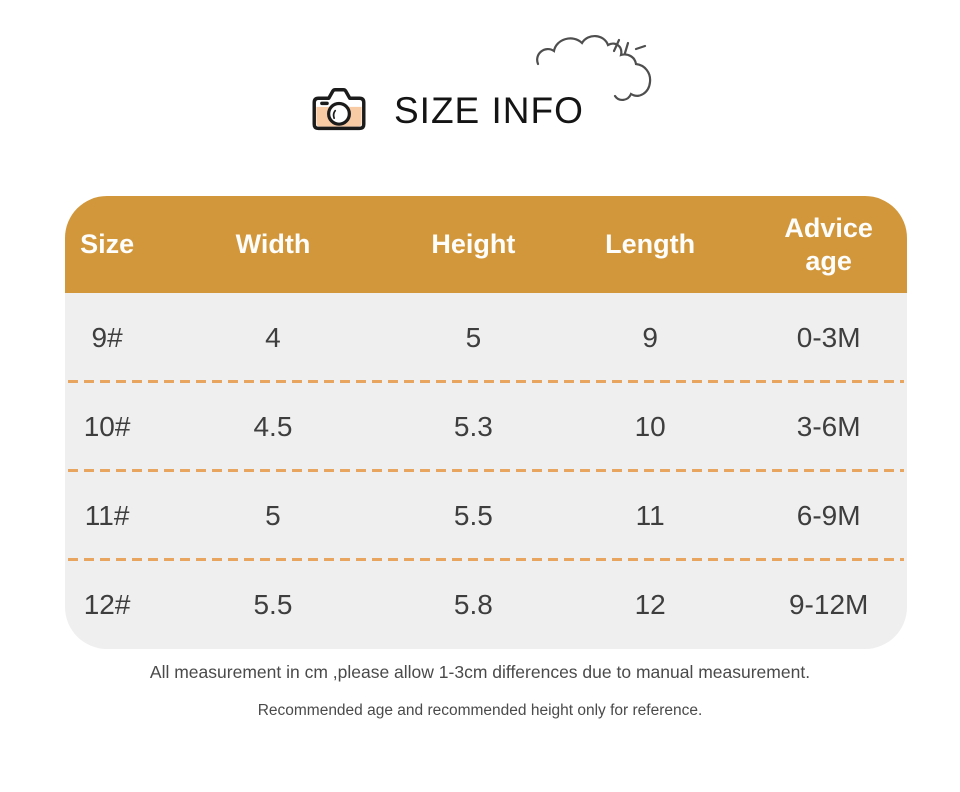  Describe the element at coordinates (650, 604) in the screenshot. I see `table-cell: 12` at that location.